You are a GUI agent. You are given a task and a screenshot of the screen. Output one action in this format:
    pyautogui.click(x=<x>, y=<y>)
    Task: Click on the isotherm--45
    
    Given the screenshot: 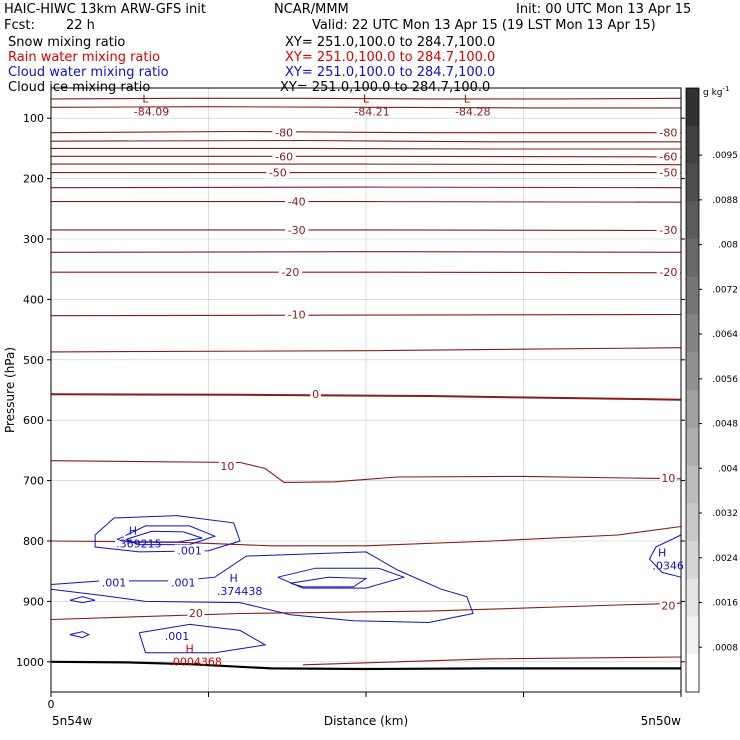 What is the action you would take?
    pyautogui.click(x=366, y=187)
    